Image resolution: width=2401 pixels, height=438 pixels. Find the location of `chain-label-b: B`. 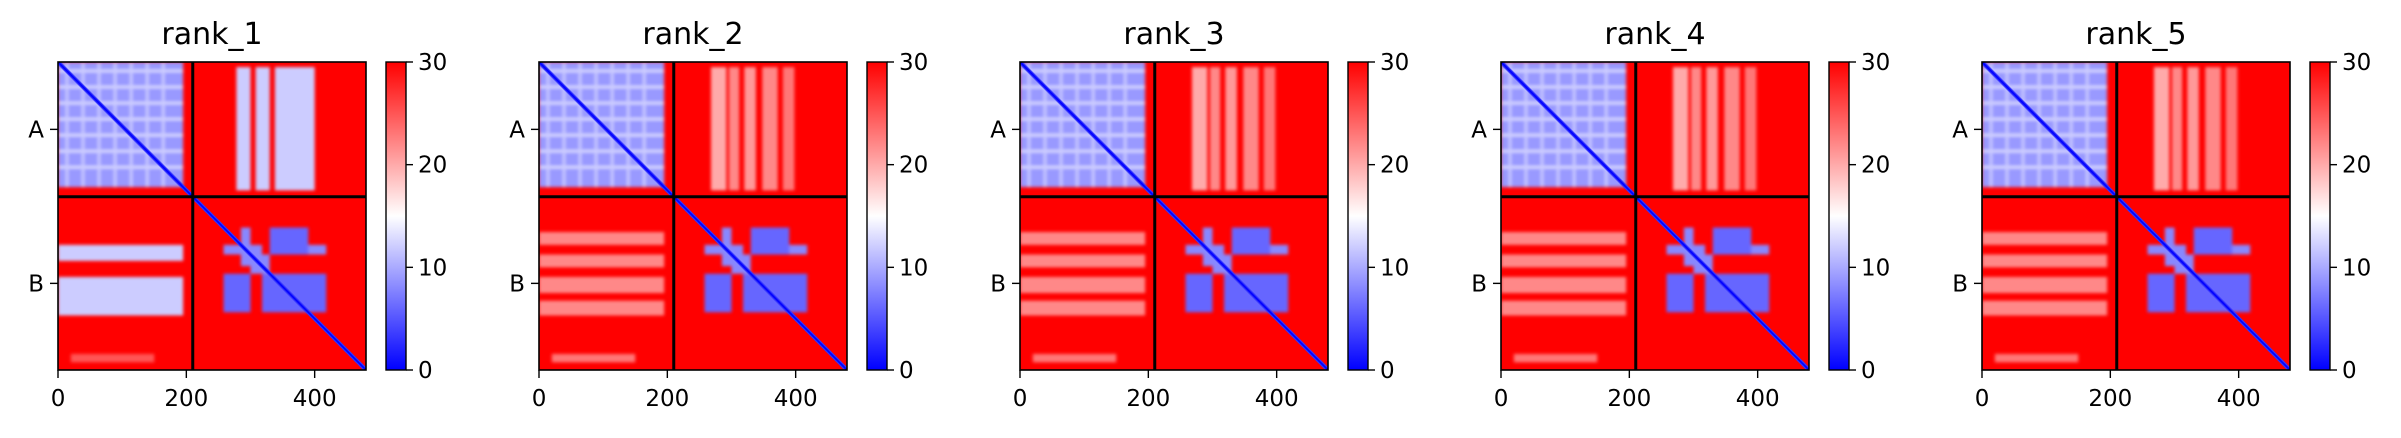

chain-label-b: B is located at coordinates (517, 284).